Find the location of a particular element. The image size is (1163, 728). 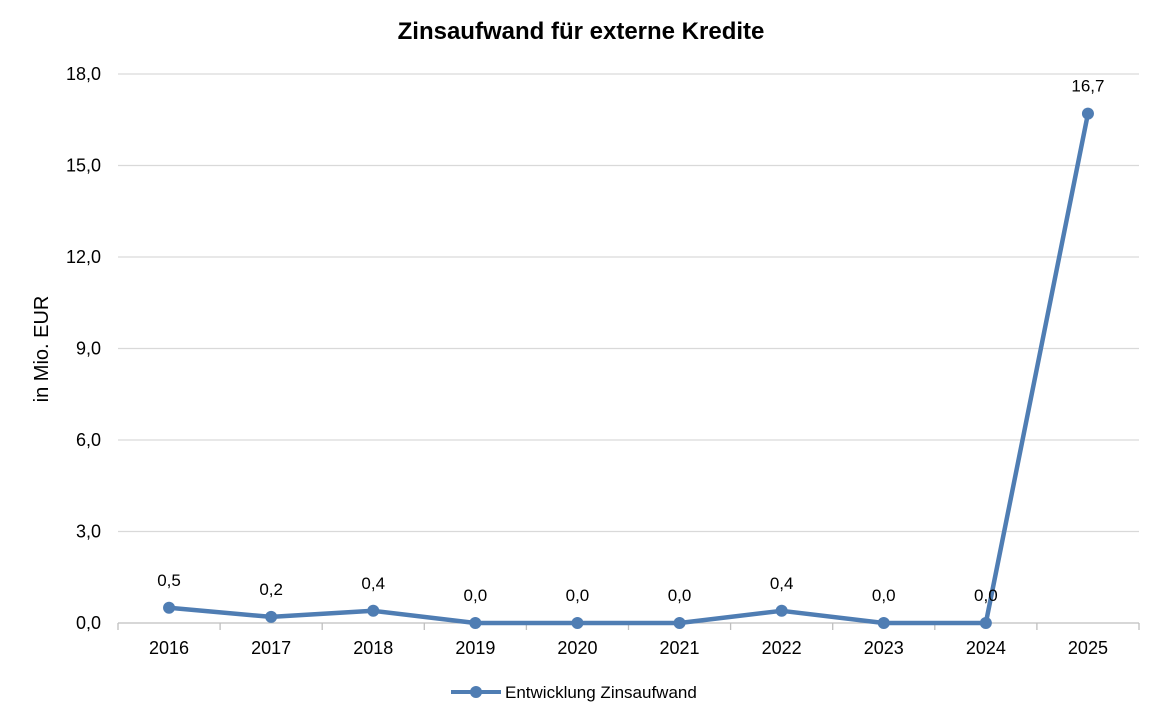

y-tick-label: 18,0 is located at coordinates (83, 74).